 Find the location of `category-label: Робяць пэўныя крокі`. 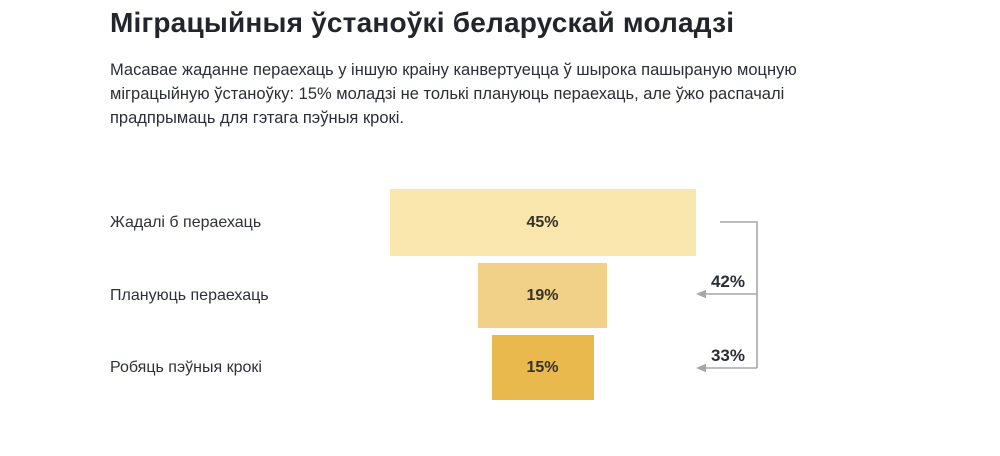

category-label: Робяць пэўныя крокі is located at coordinates (186, 367).